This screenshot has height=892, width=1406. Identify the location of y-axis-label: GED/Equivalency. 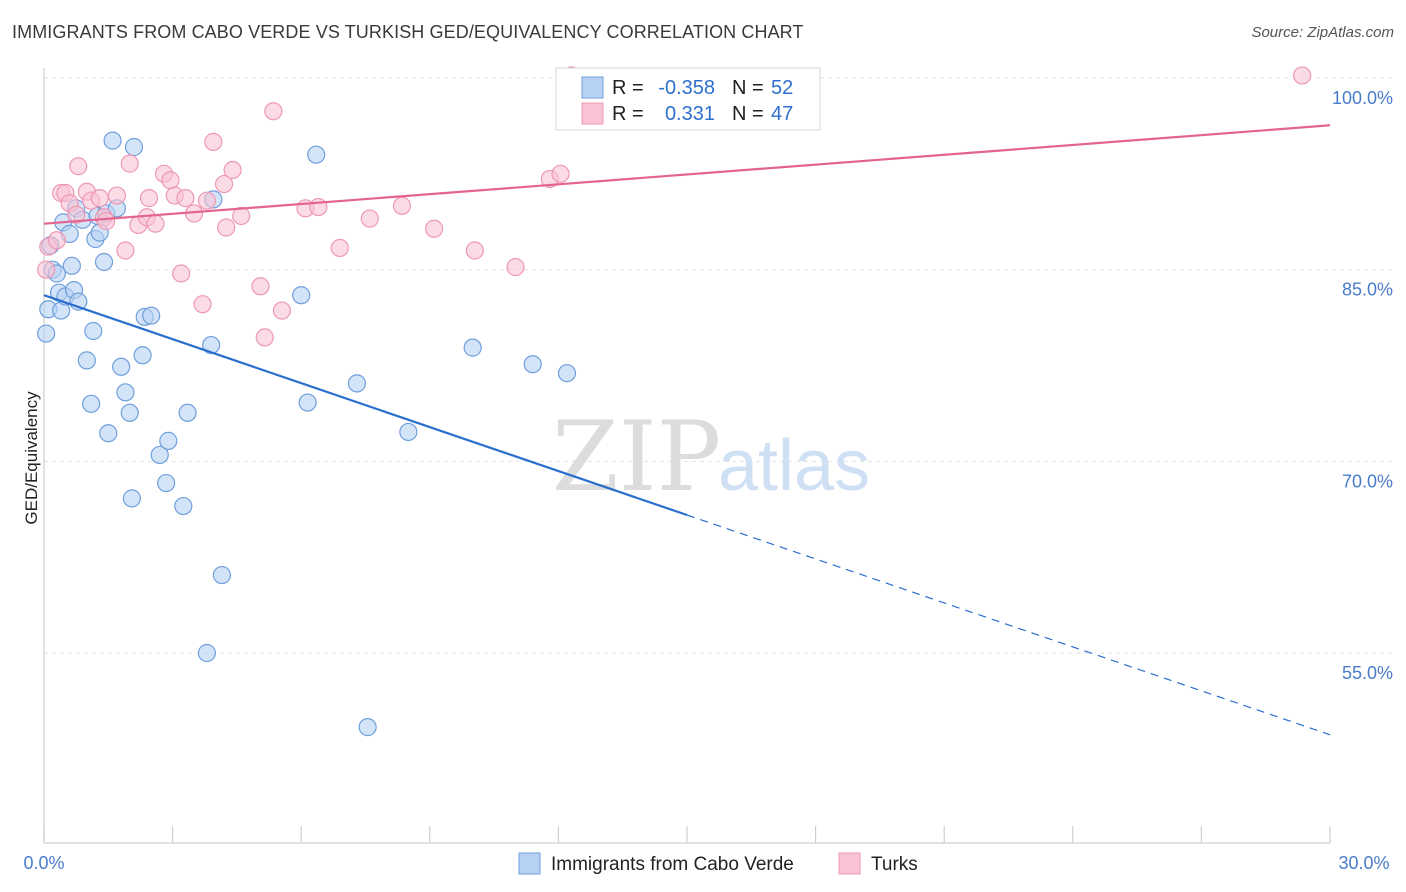
(31, 458).